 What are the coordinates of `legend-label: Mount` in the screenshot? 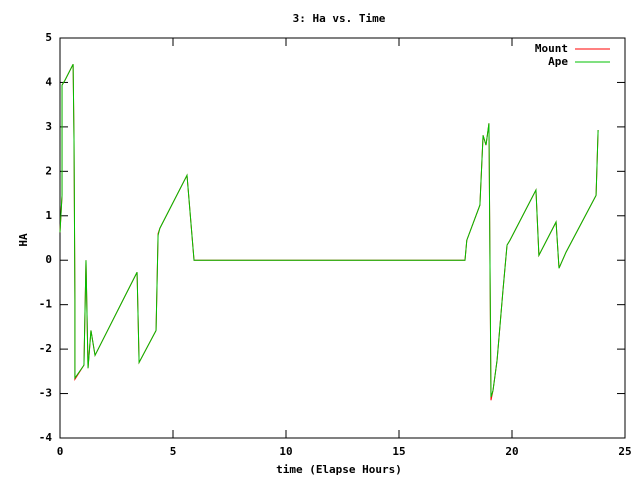 It's located at (551, 48).